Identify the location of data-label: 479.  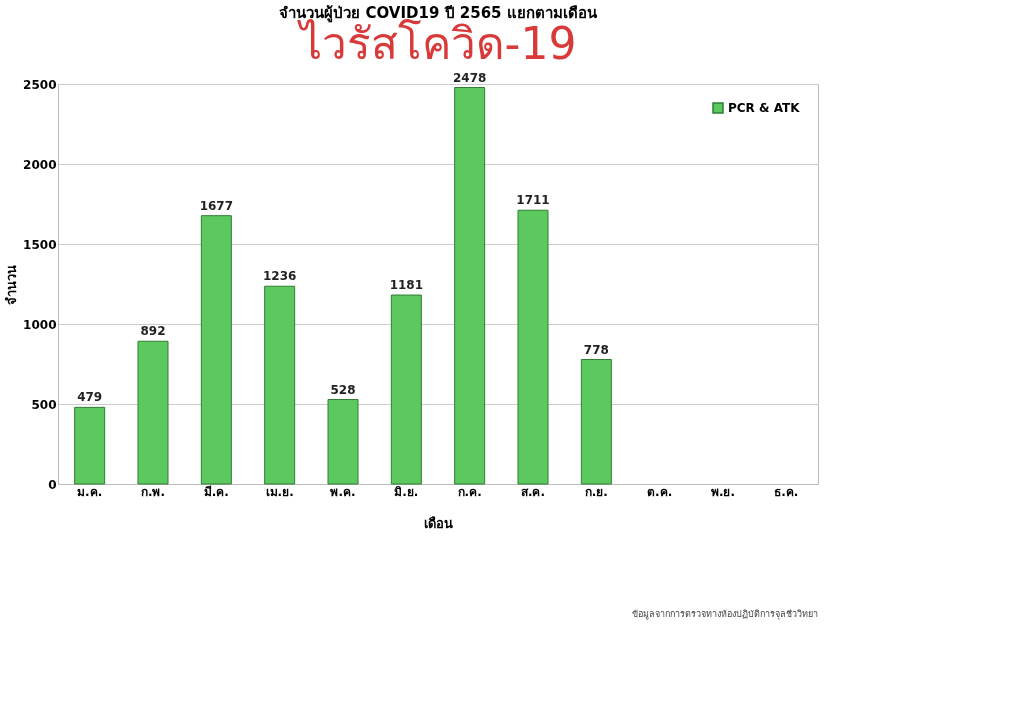
(90, 397).